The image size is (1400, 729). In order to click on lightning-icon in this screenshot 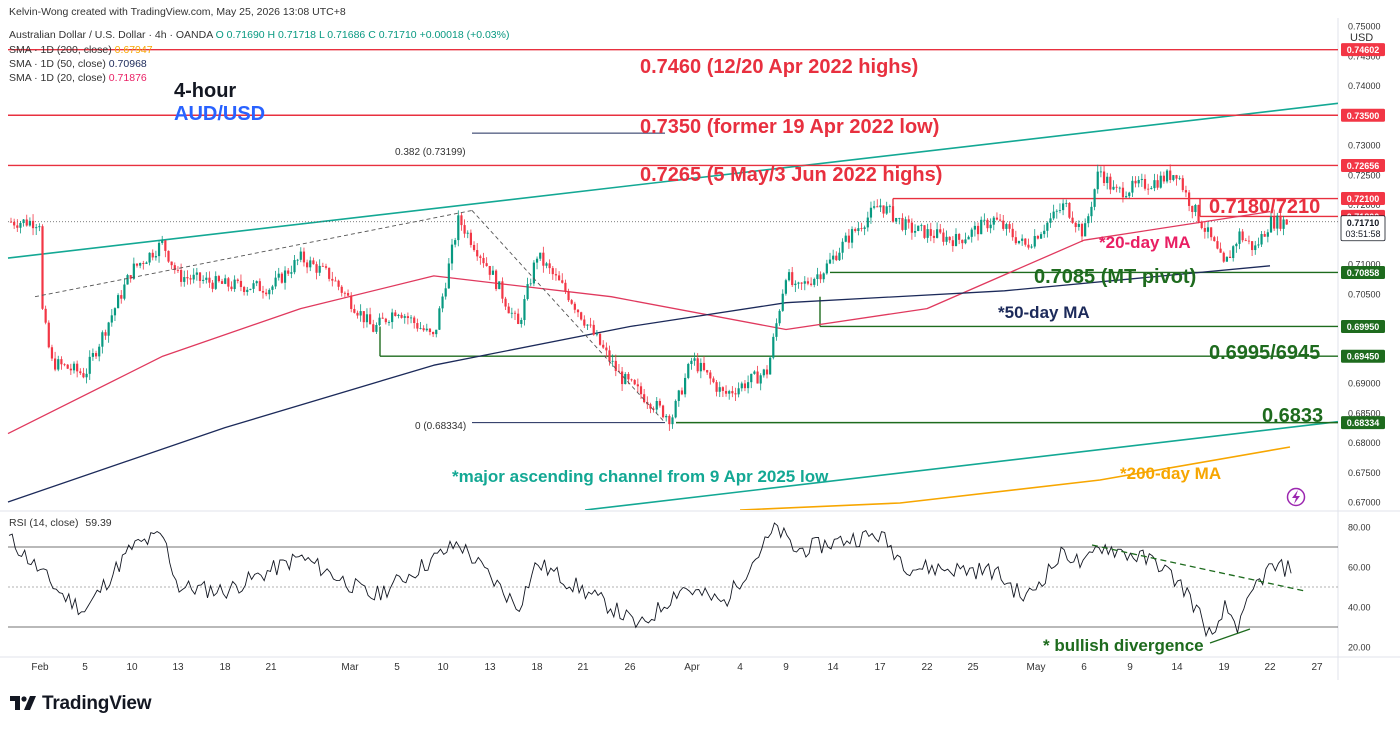, I will do `click(1296, 497)`.